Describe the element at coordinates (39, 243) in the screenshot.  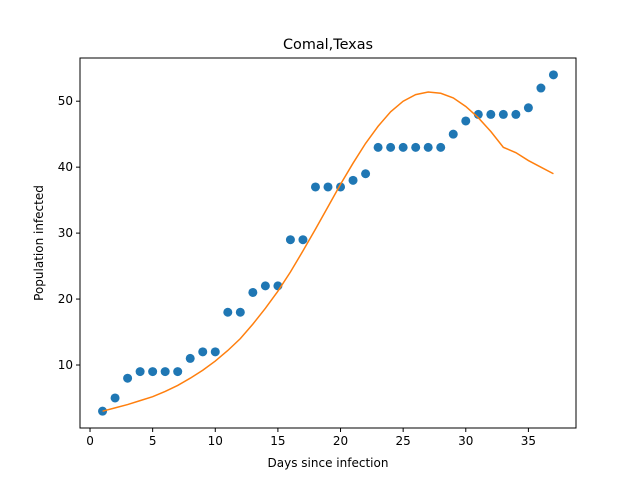
I see `y-axis-label: Population infected` at that location.